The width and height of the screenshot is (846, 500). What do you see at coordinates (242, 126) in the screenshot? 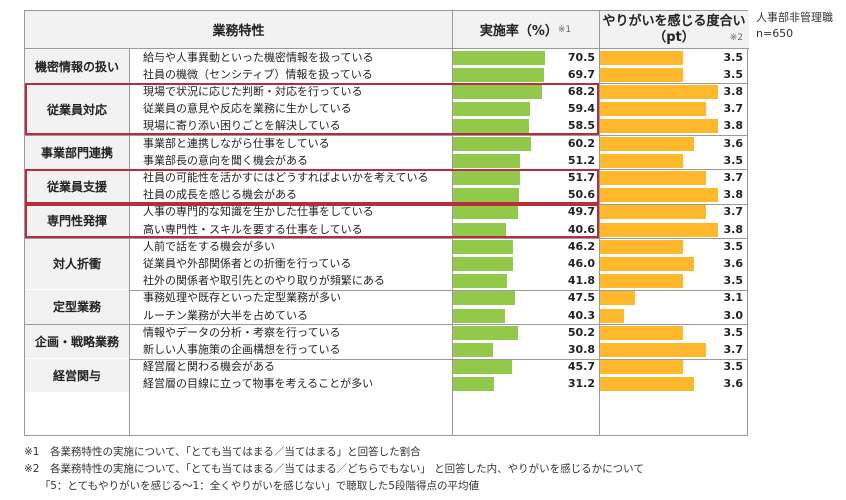
I see `item-text: 現場に寄り添い困りごとを解決している` at bounding box center [242, 126].